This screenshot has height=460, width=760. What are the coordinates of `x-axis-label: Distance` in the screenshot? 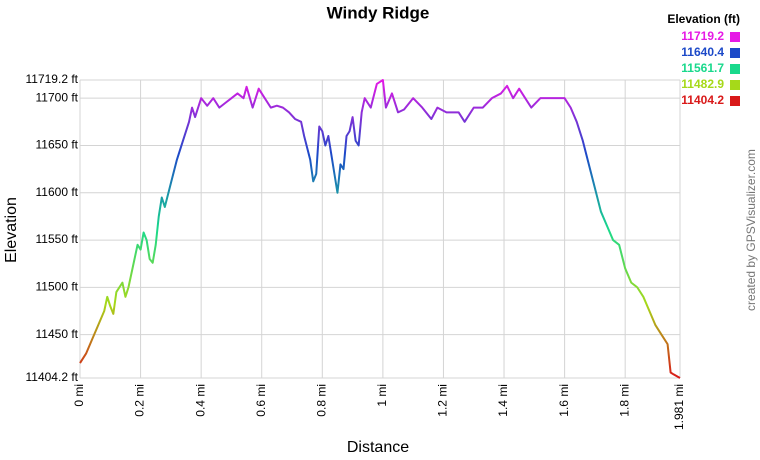 It's located at (378, 447).